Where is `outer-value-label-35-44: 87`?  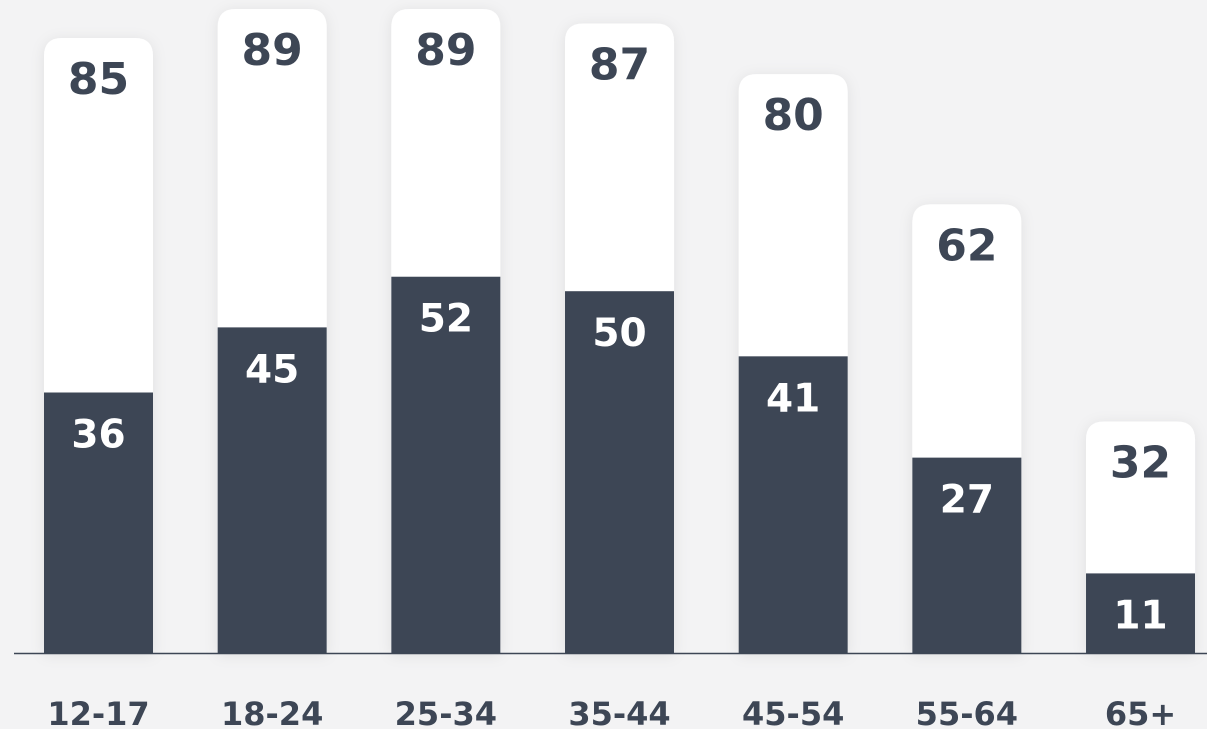 outer-value-label-35-44: 87 is located at coordinates (619, 64).